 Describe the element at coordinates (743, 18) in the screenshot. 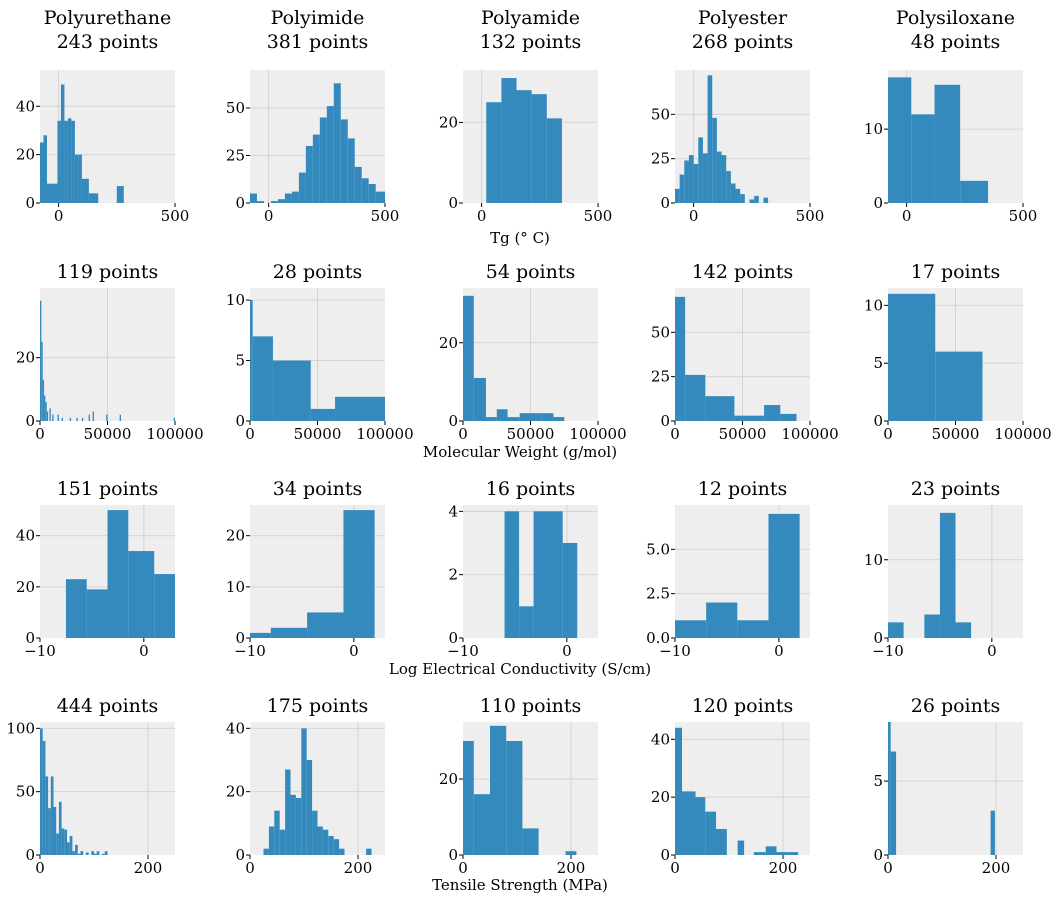

I see `column-title: Polyester` at that location.